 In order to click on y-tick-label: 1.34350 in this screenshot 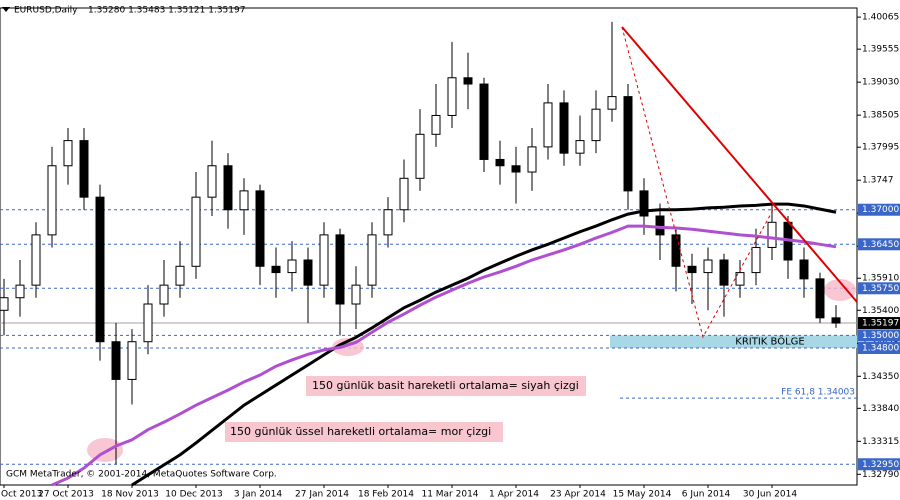, I will do `click(880, 377)`.